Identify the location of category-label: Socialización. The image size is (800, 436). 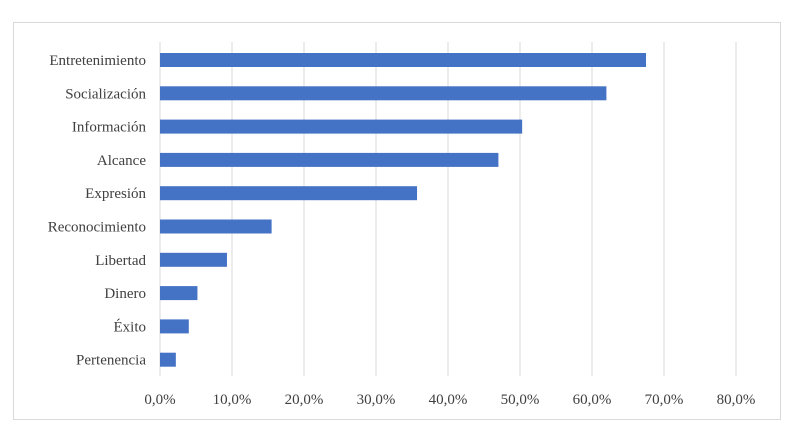
(105, 94).